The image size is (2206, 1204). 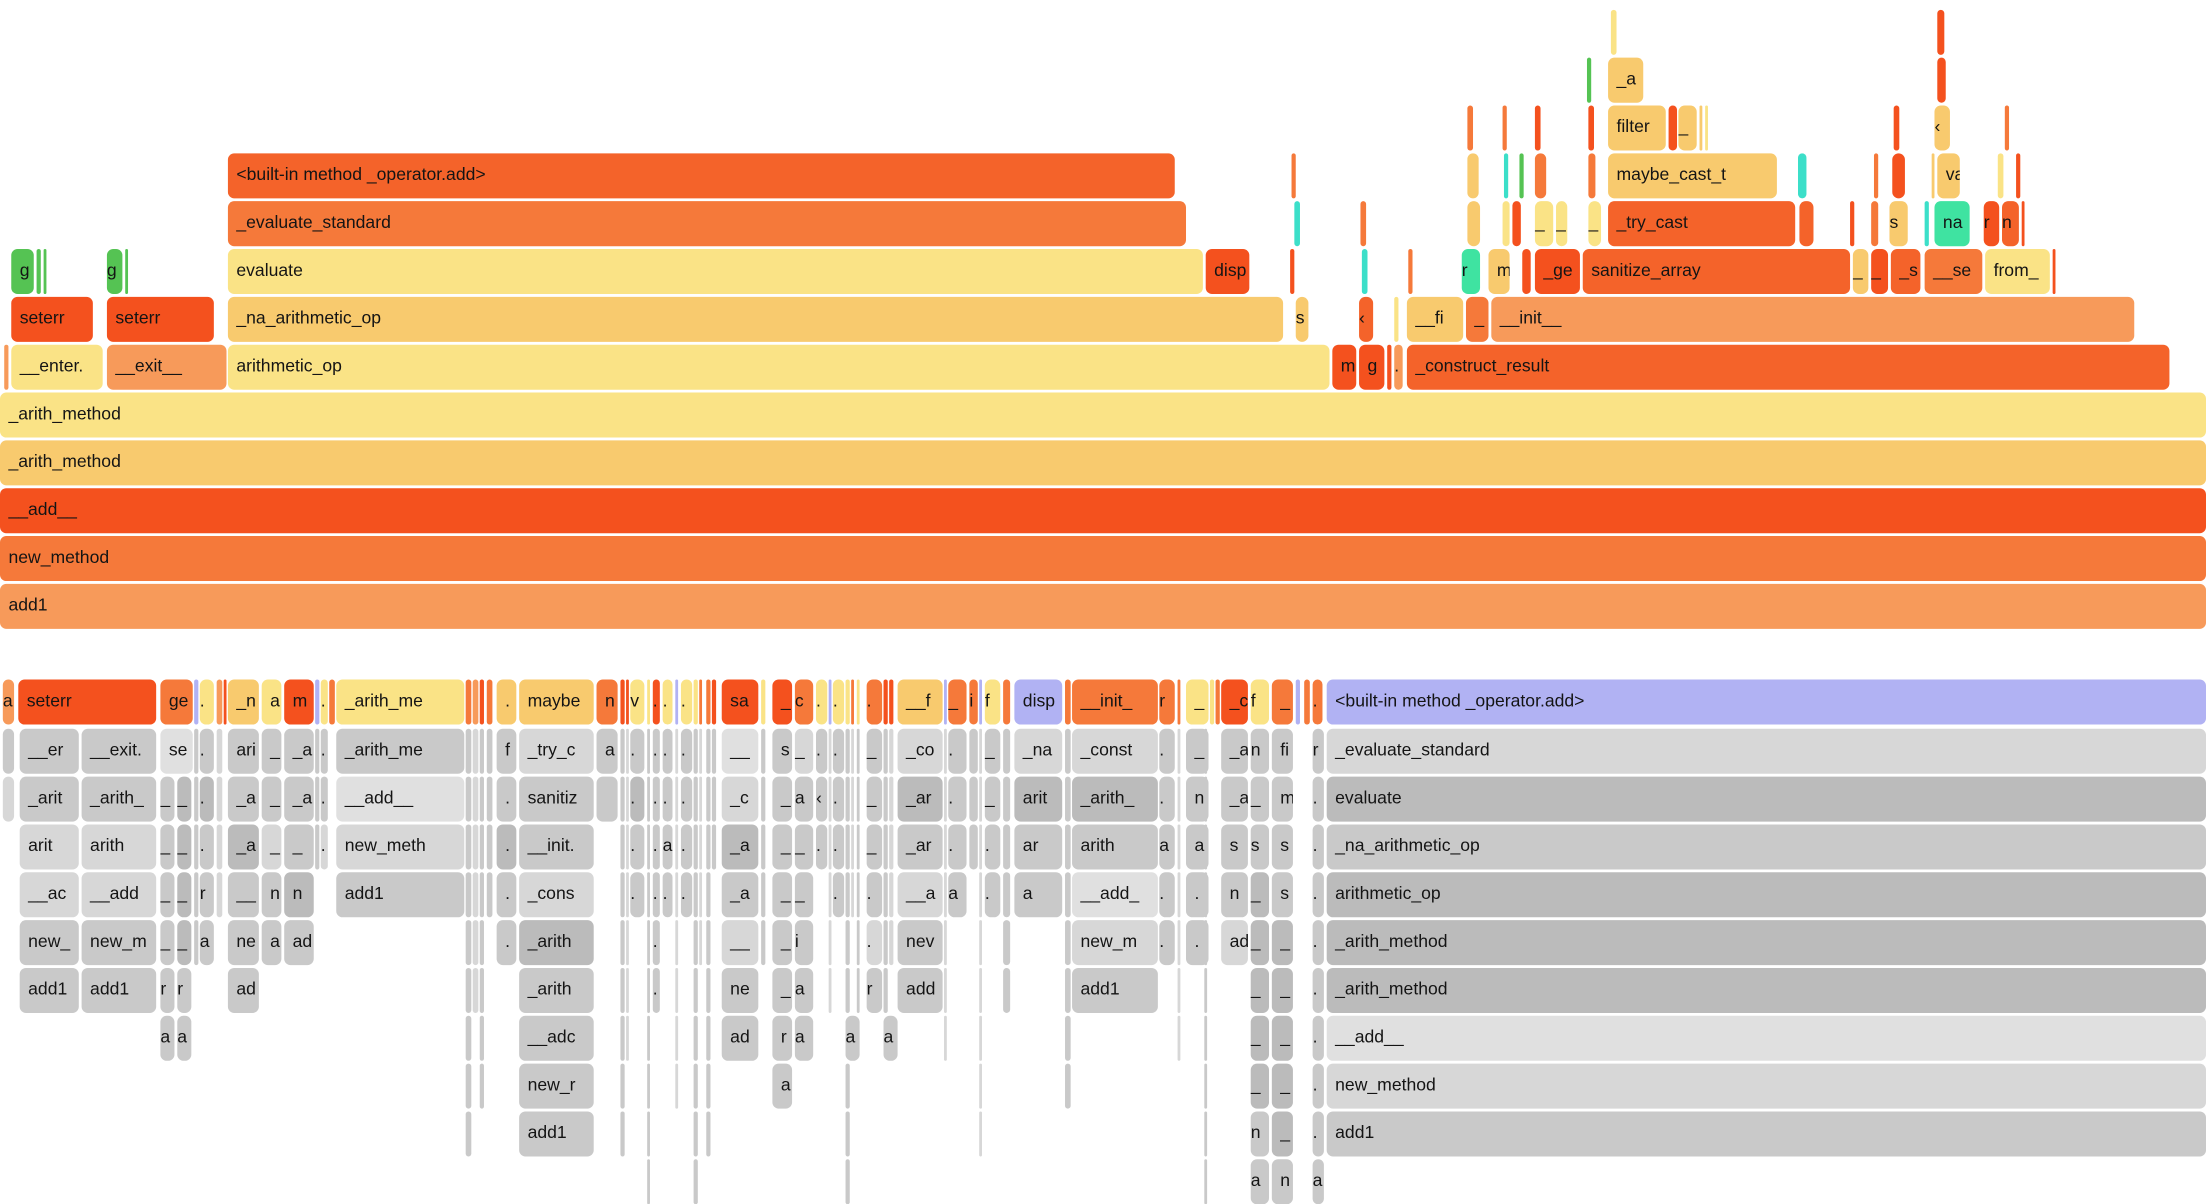 What do you see at coordinates (740, 702) in the screenshot?
I see `frame-block: sa` at bounding box center [740, 702].